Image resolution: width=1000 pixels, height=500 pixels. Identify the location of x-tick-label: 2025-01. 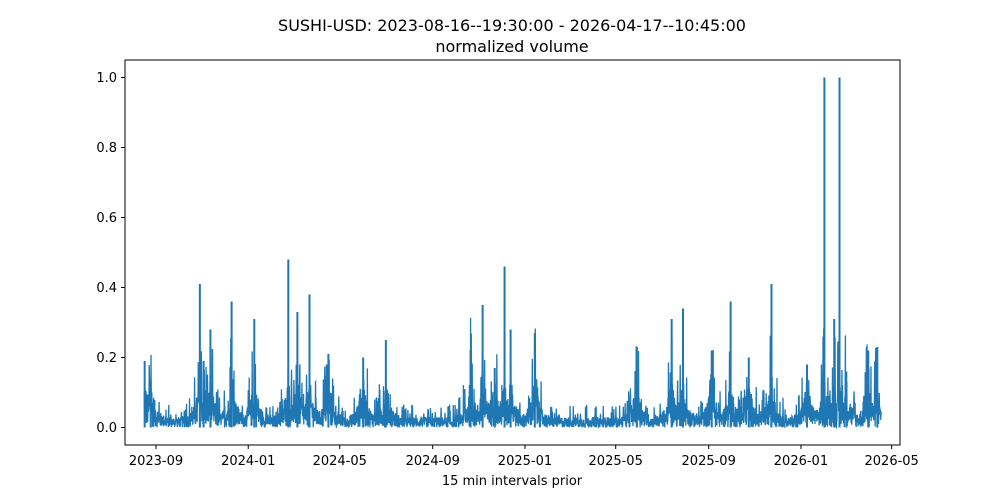
(525, 461).